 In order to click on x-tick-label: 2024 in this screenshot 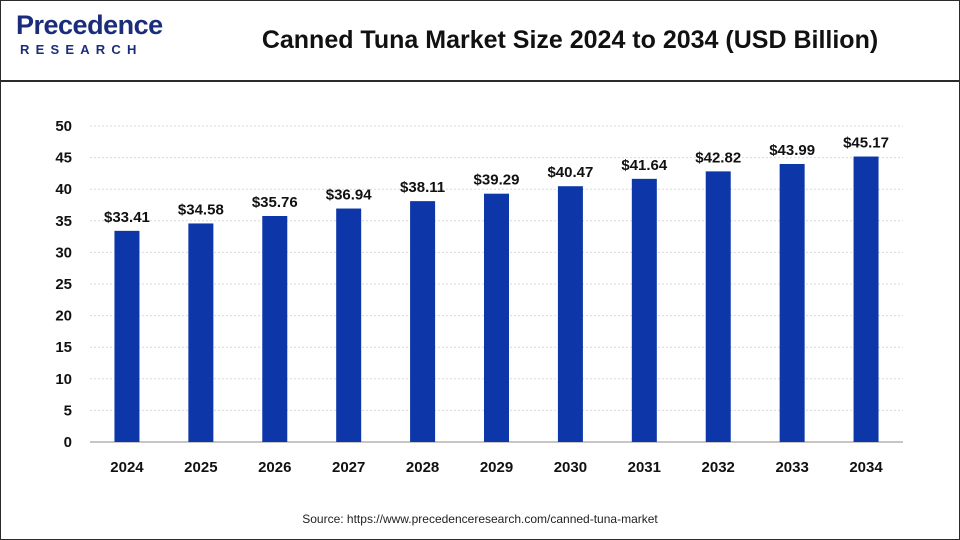, I will do `click(127, 467)`.